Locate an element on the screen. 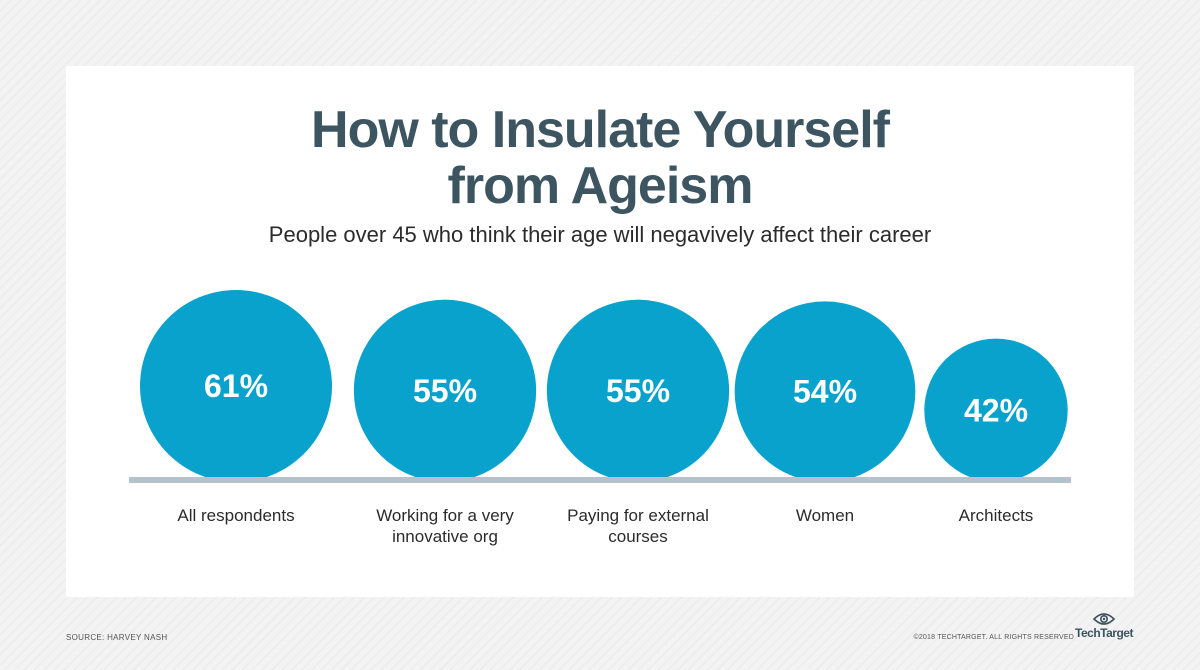 Image resolution: width=1200 pixels, height=670 pixels. brand-logo: TechTarget is located at coordinates (1104, 626).